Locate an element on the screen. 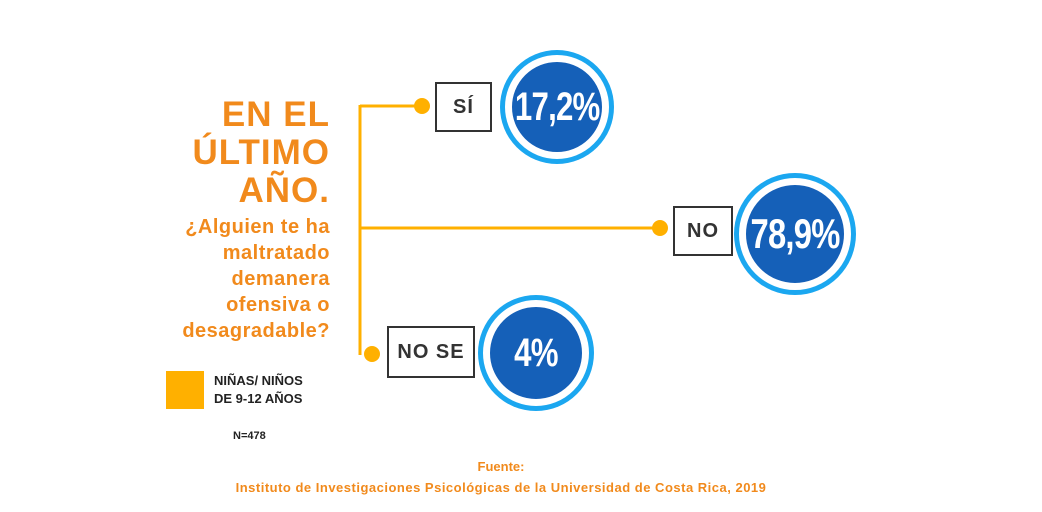  percentage-circle-nose: 4% is located at coordinates (536, 353).